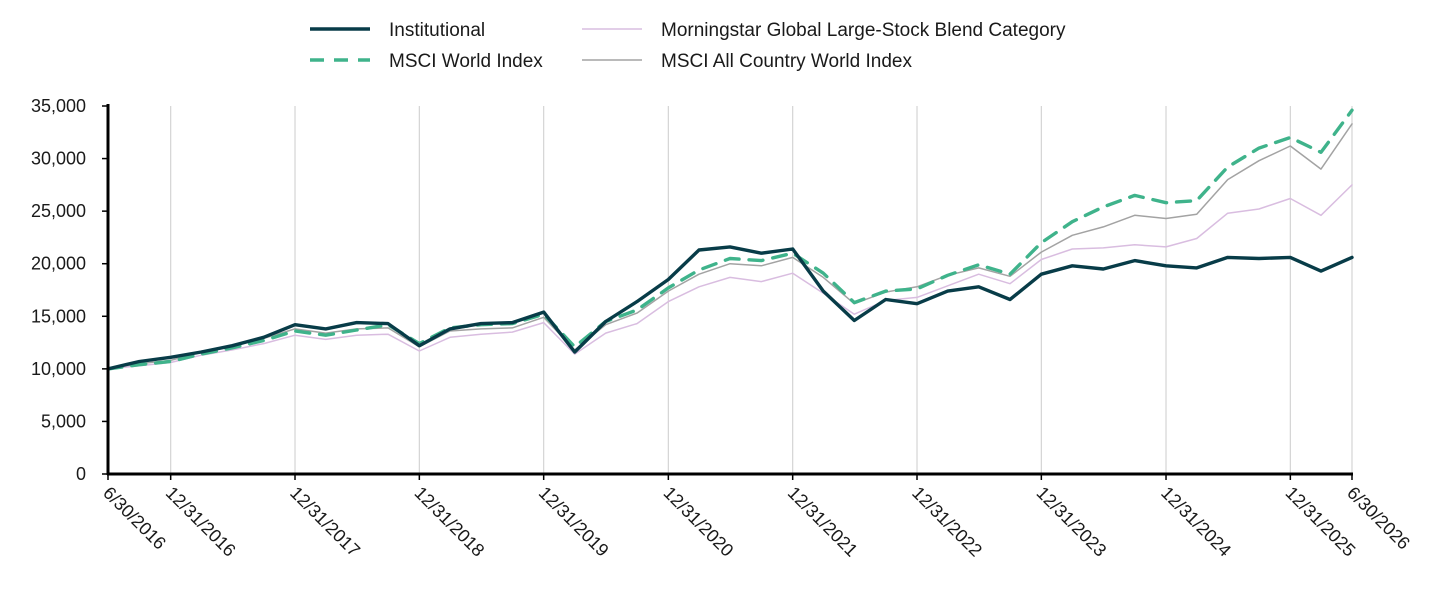  What do you see at coordinates (201, 522) in the screenshot?
I see `x-tick-label: 12/31/2016` at bounding box center [201, 522].